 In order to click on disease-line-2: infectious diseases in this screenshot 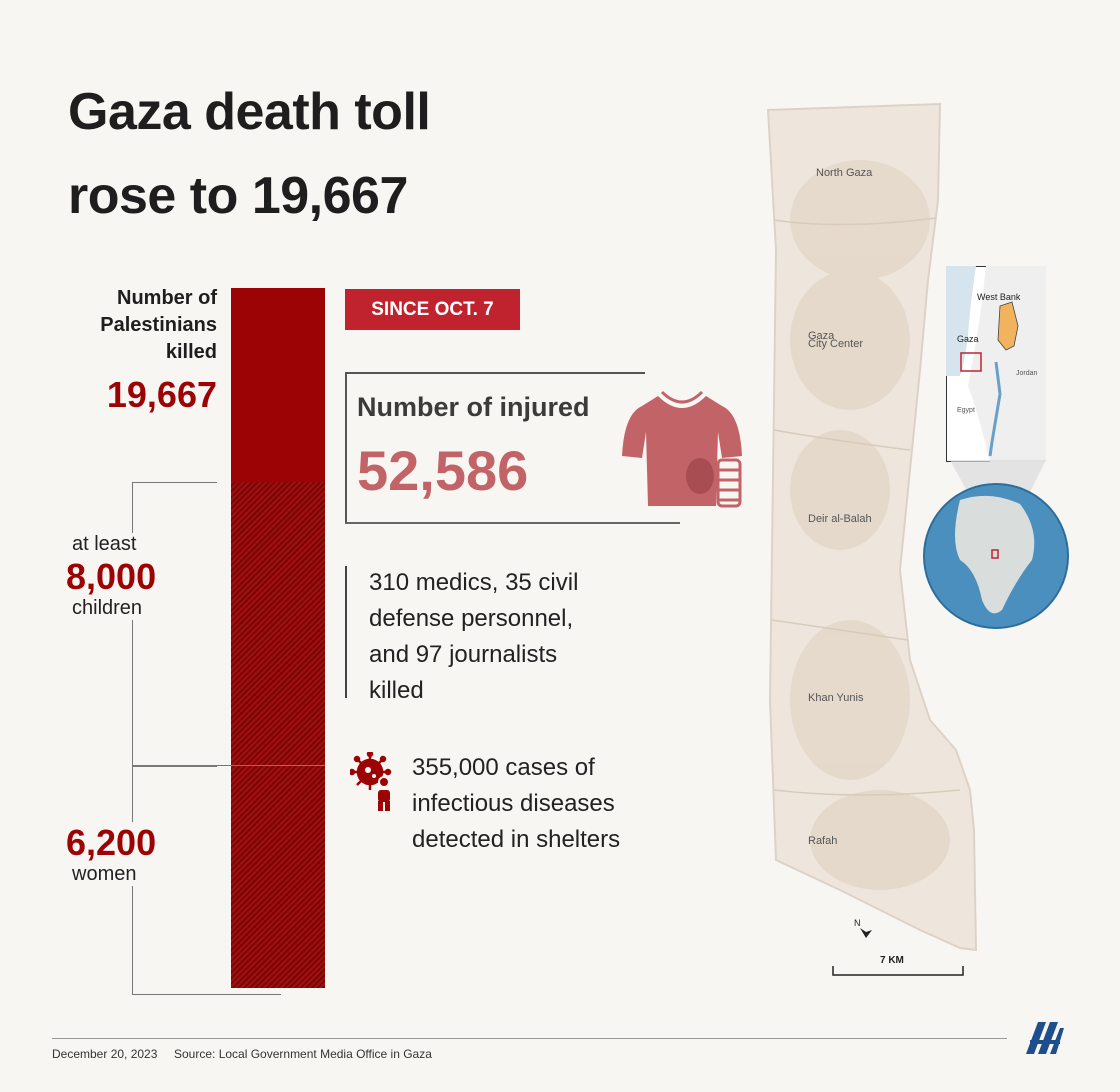, I will do `click(513, 803)`.